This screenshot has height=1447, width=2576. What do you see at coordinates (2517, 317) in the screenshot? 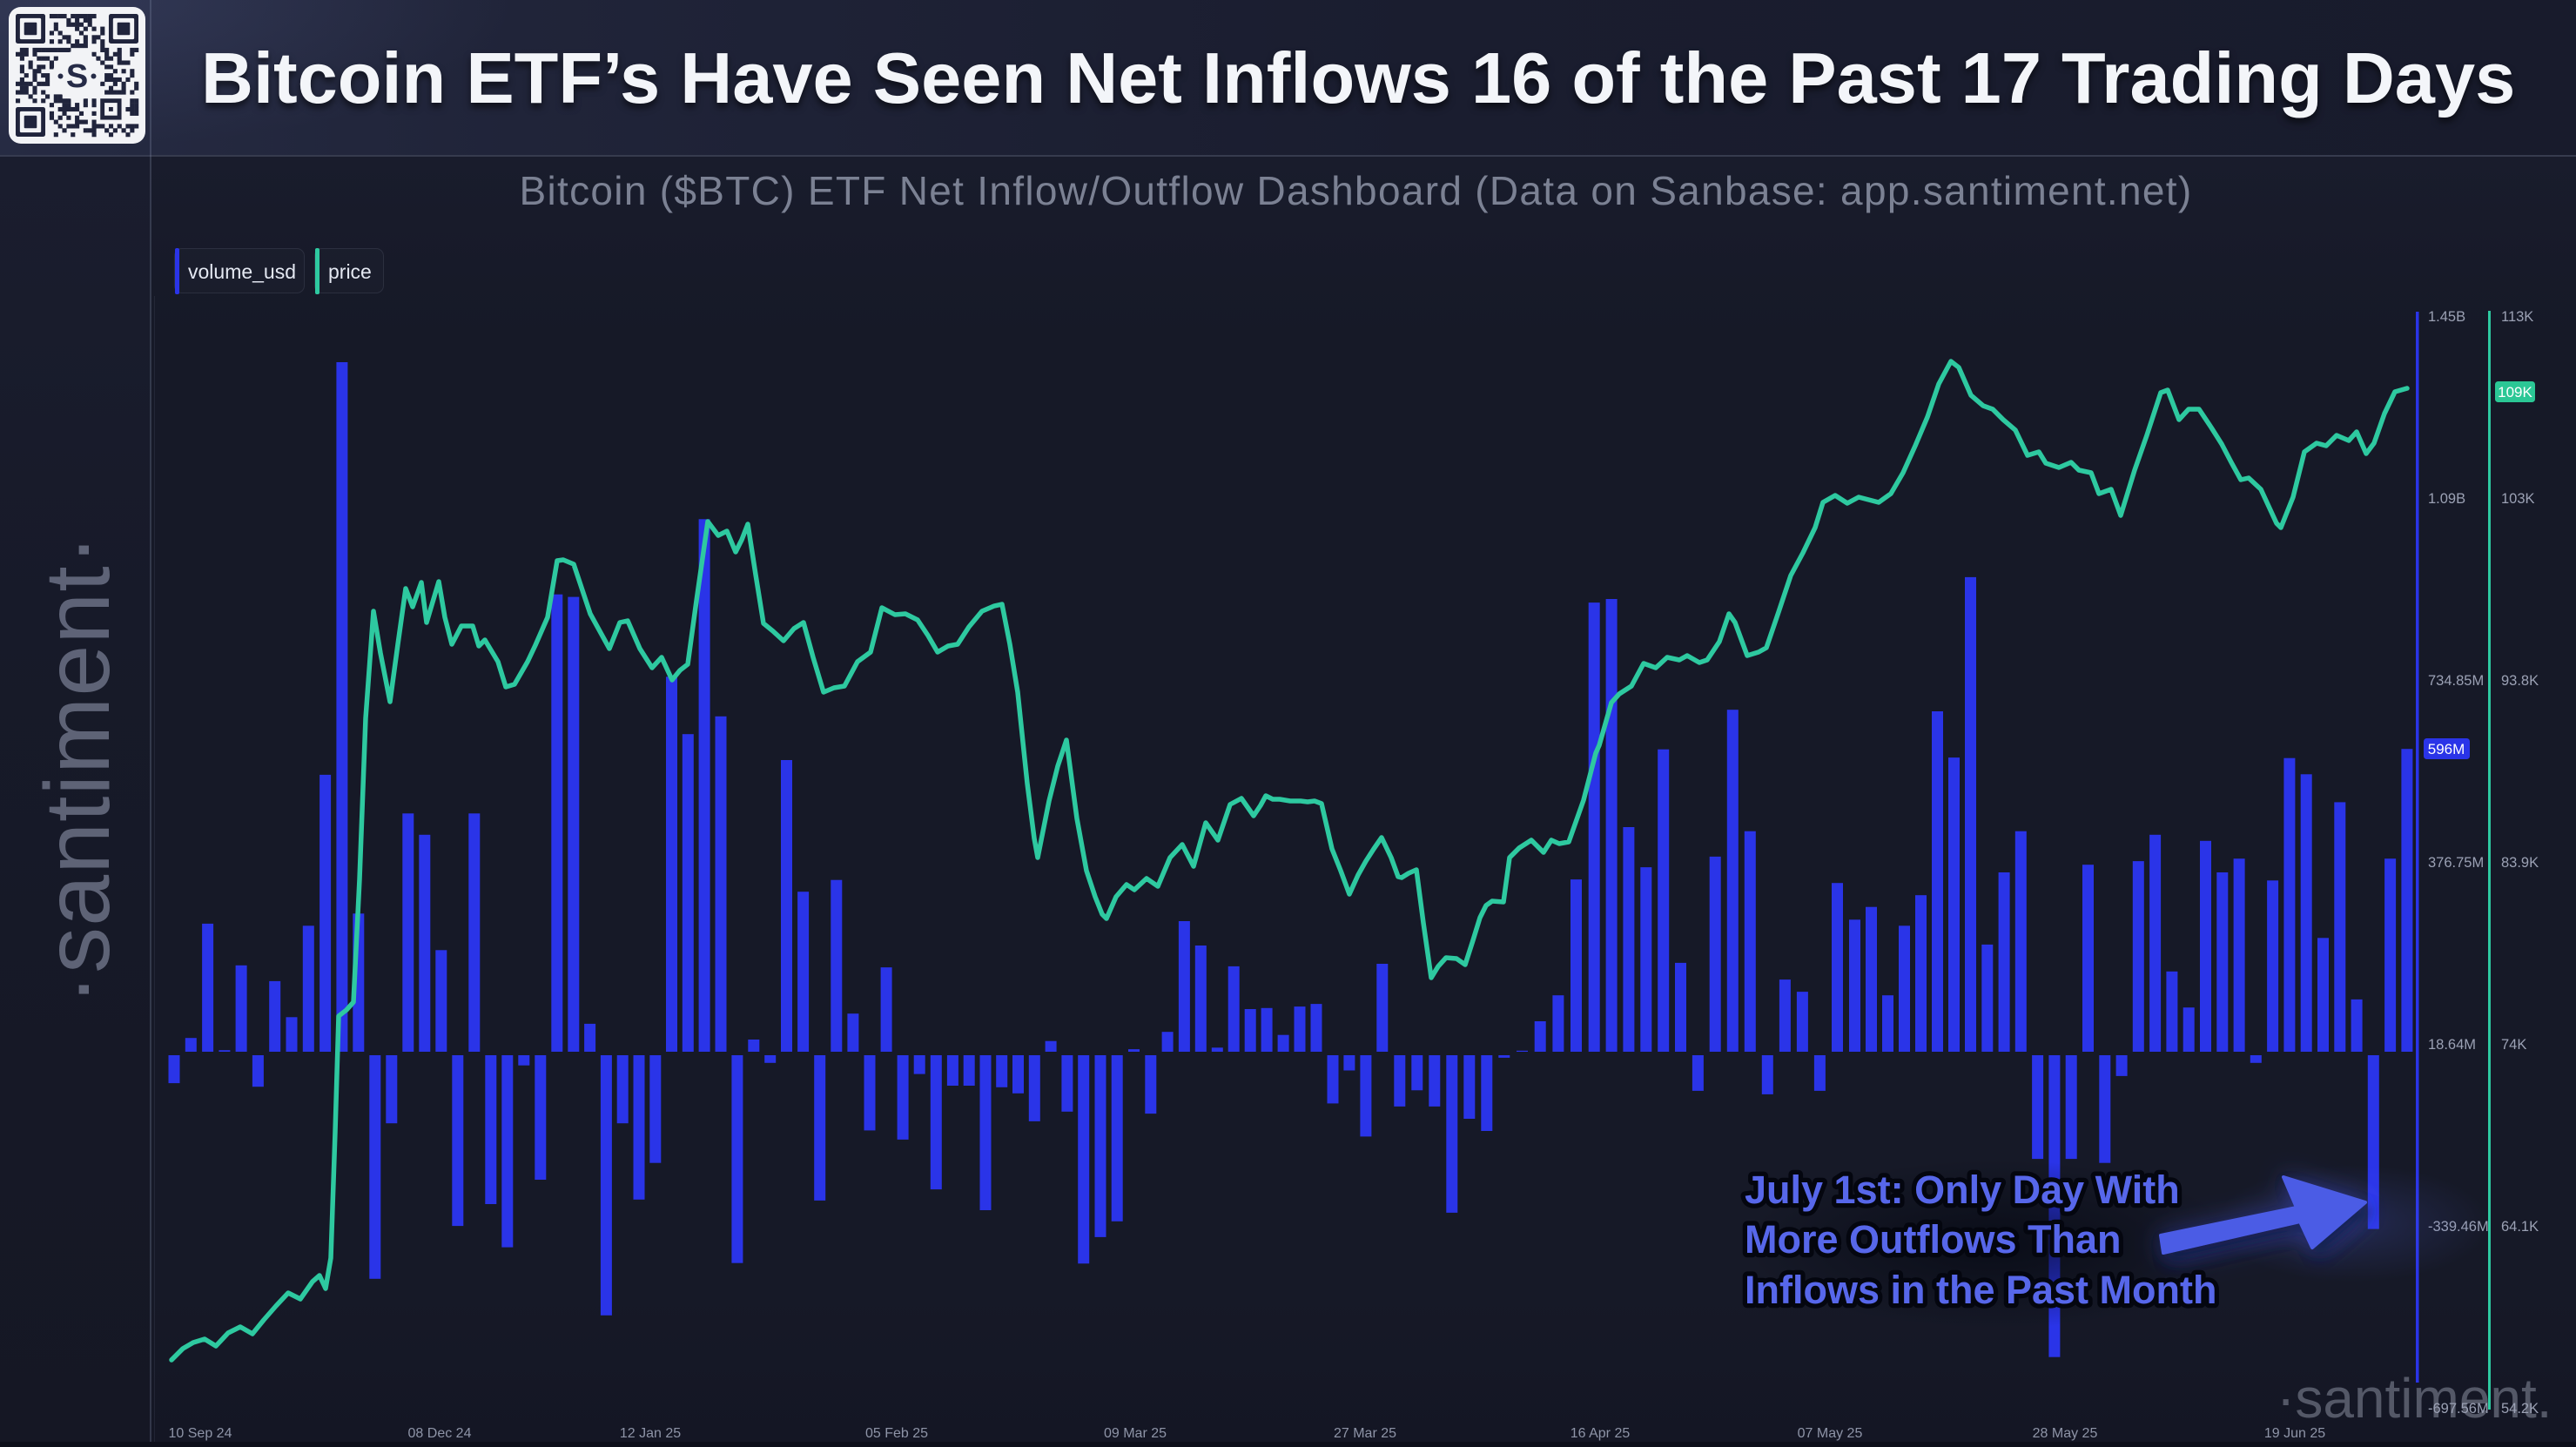
I see `svg-text: 113K` at bounding box center [2517, 317].